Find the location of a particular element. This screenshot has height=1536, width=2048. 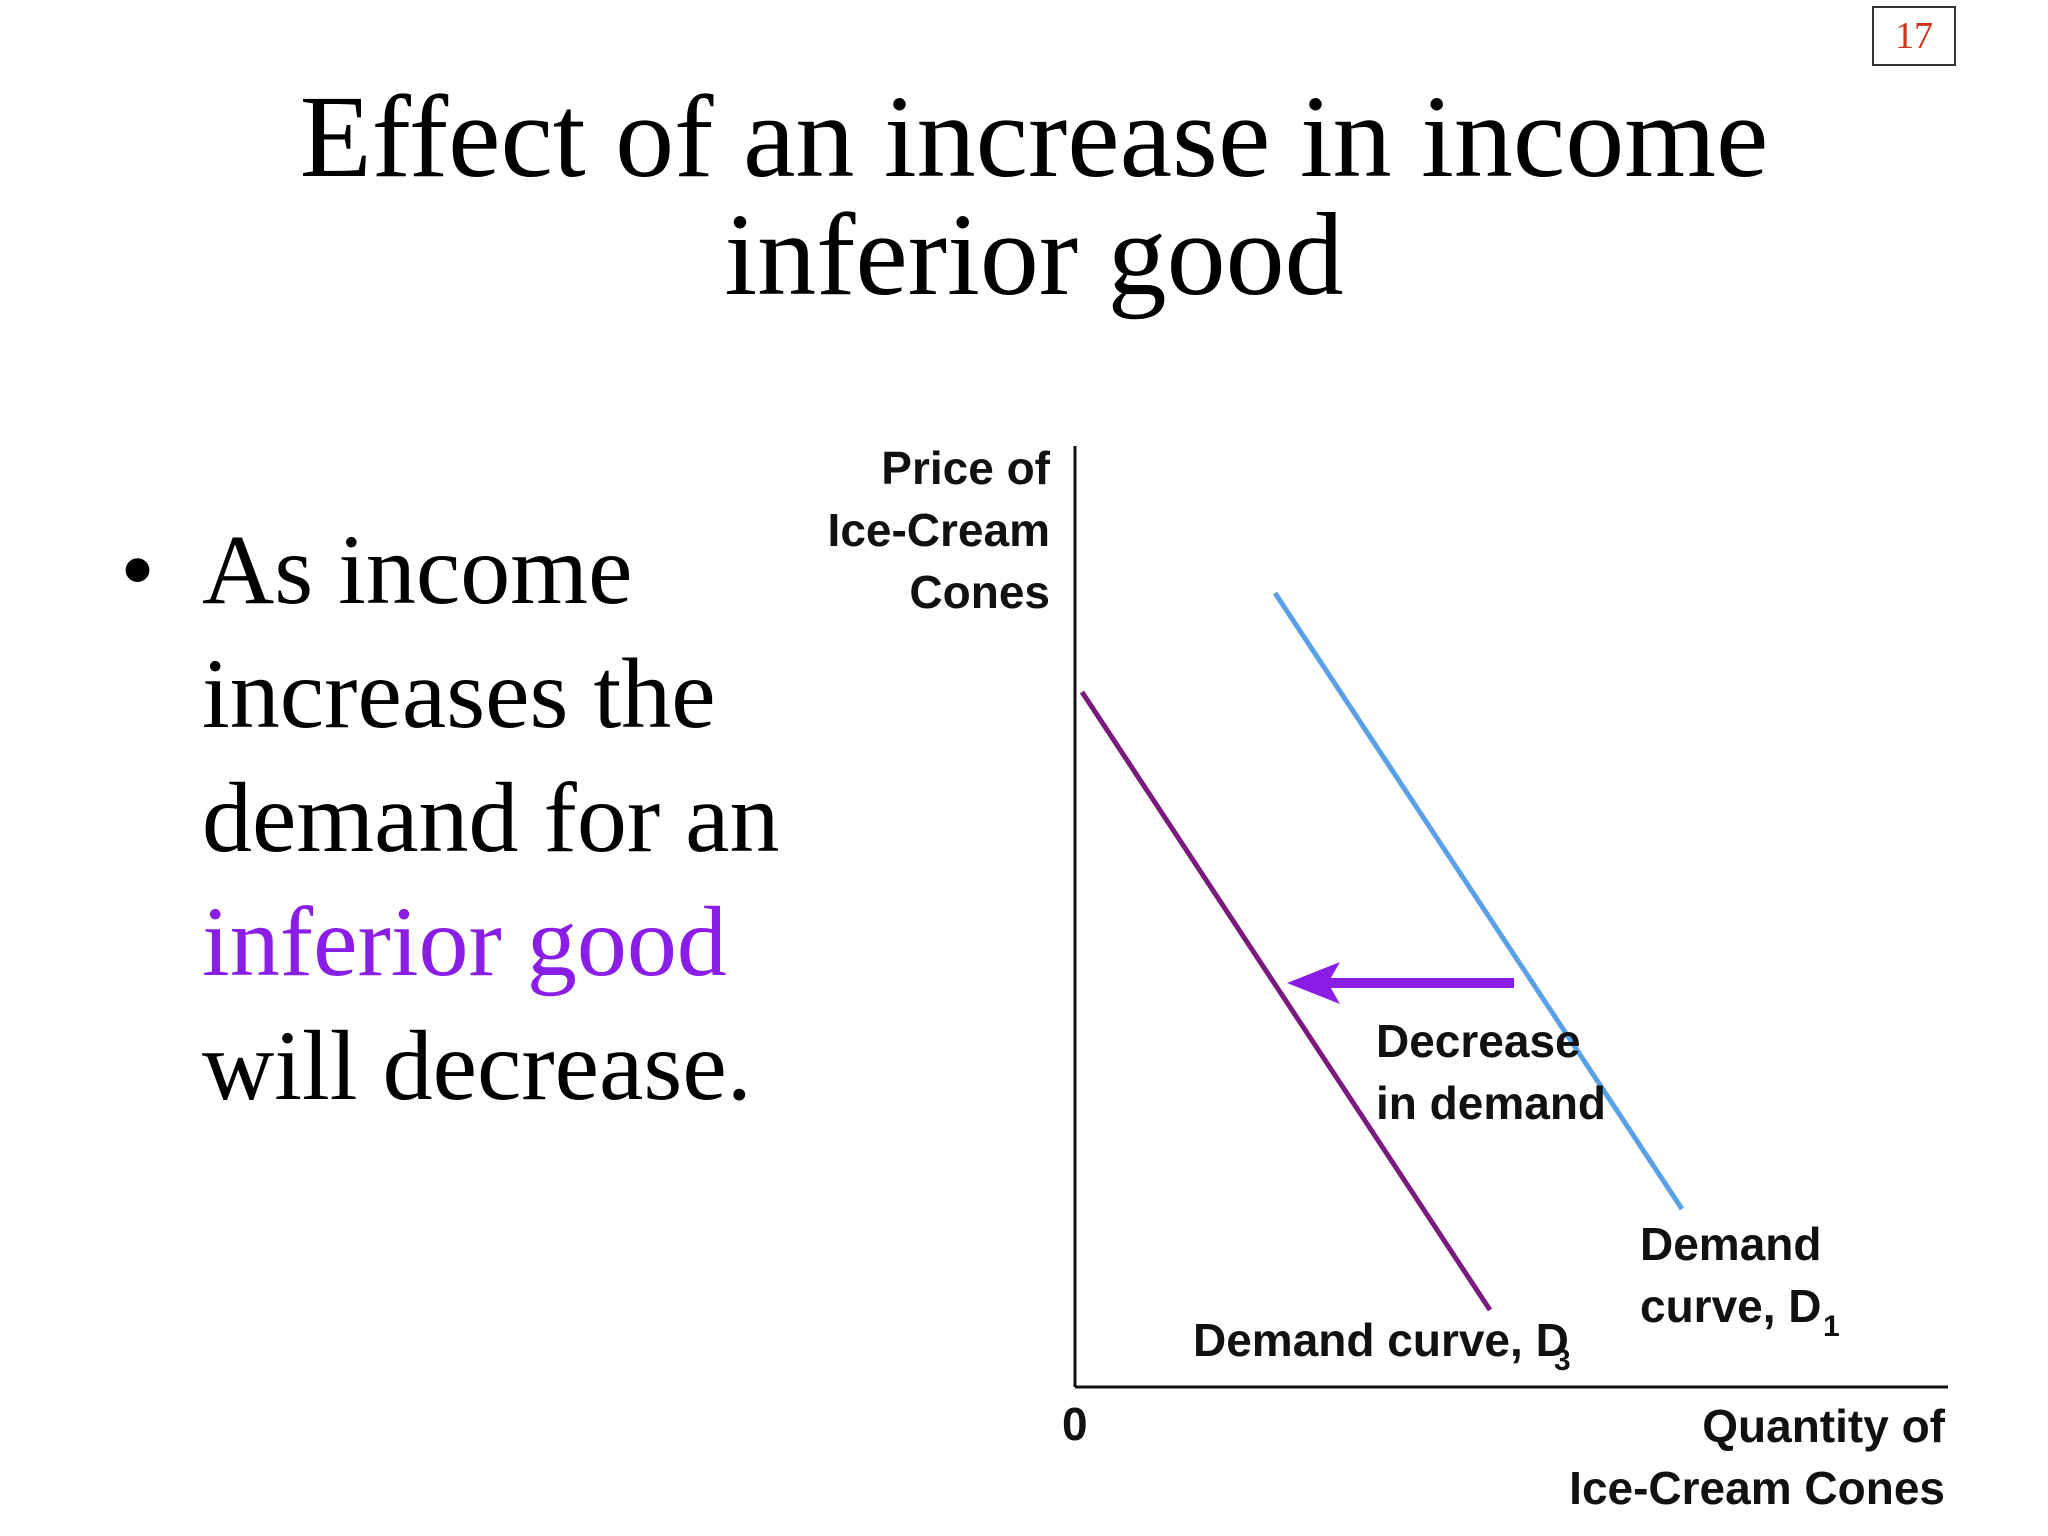

x-axis-label-line2: Ice-Cream Cones is located at coordinates (1757, 1488).